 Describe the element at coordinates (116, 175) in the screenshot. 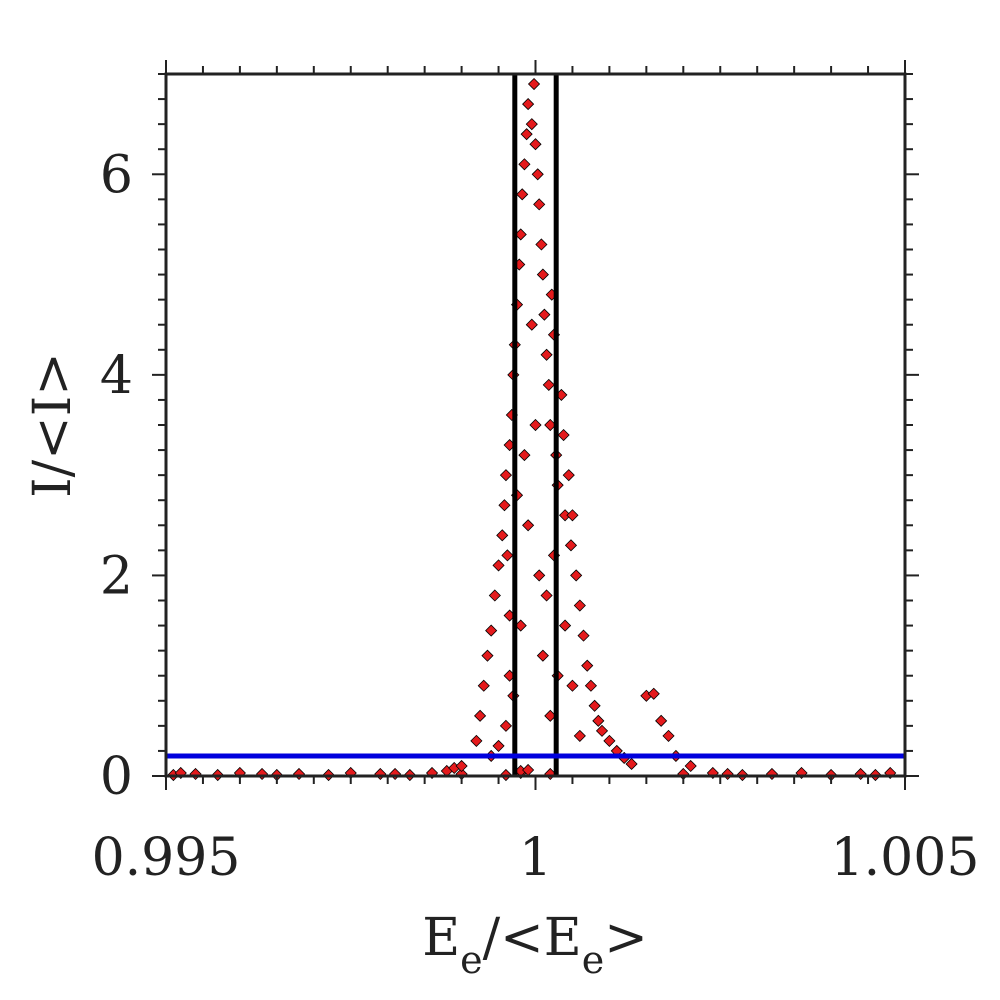

I see `y-tick-label: 6` at that location.